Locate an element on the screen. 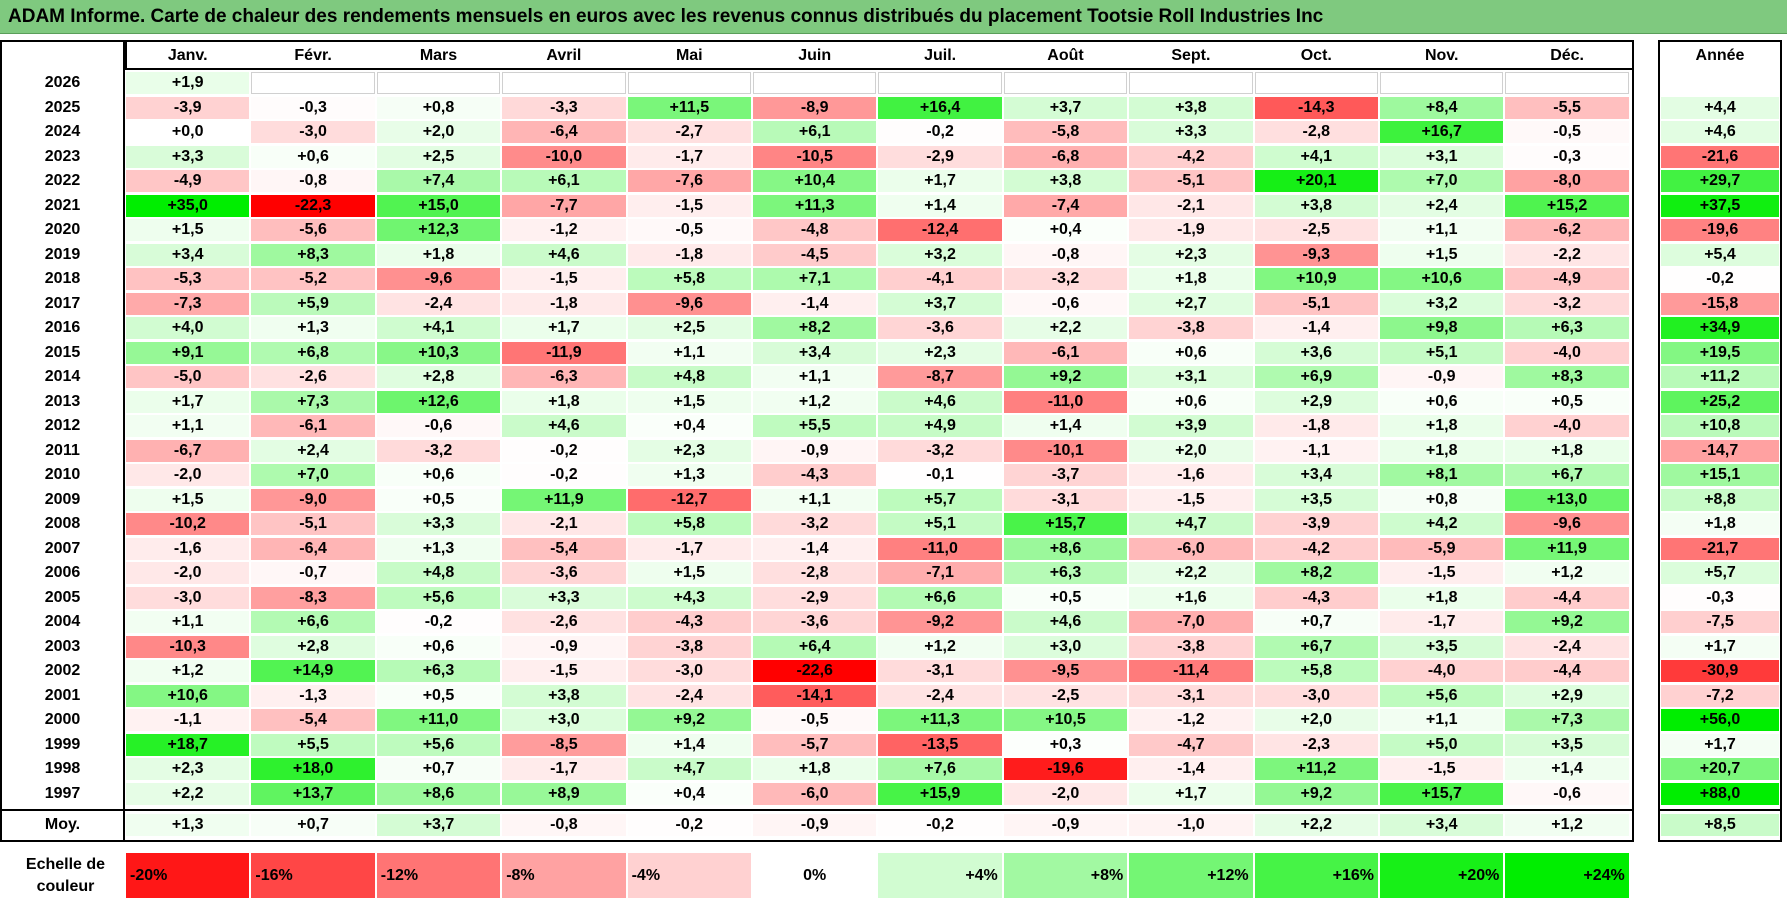  heatmap-cell: -1,5 is located at coordinates (1442, 769).